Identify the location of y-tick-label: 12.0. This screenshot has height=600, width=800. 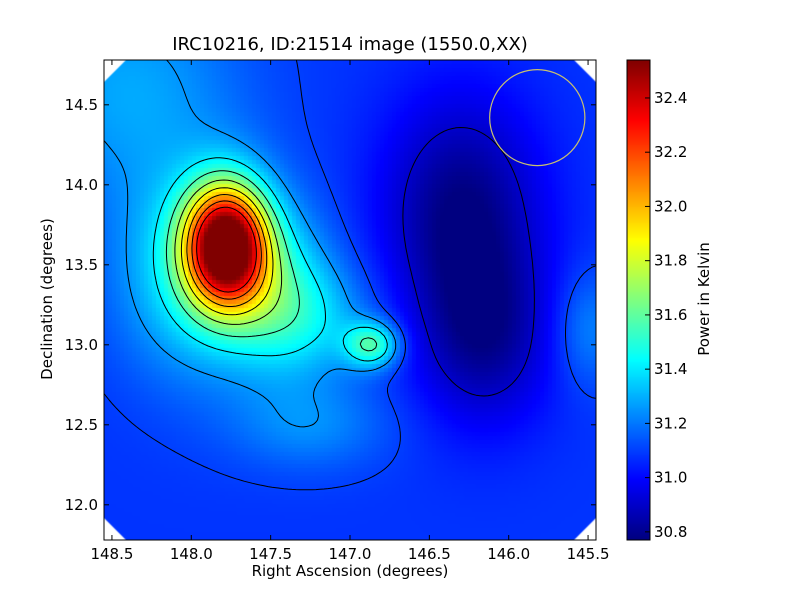
(81, 505).